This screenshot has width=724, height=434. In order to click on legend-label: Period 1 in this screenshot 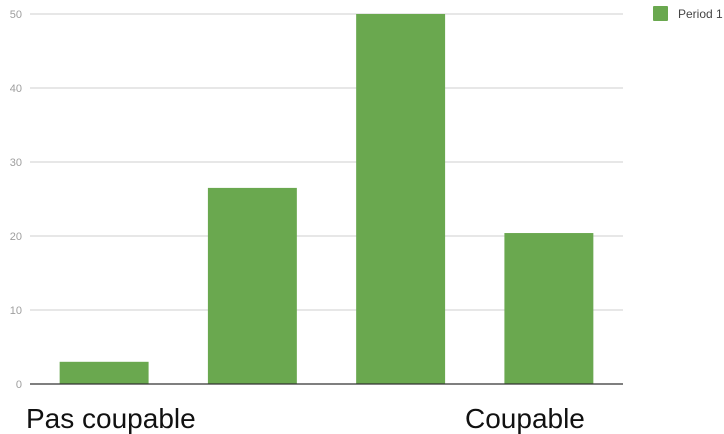, I will do `click(700, 14)`.